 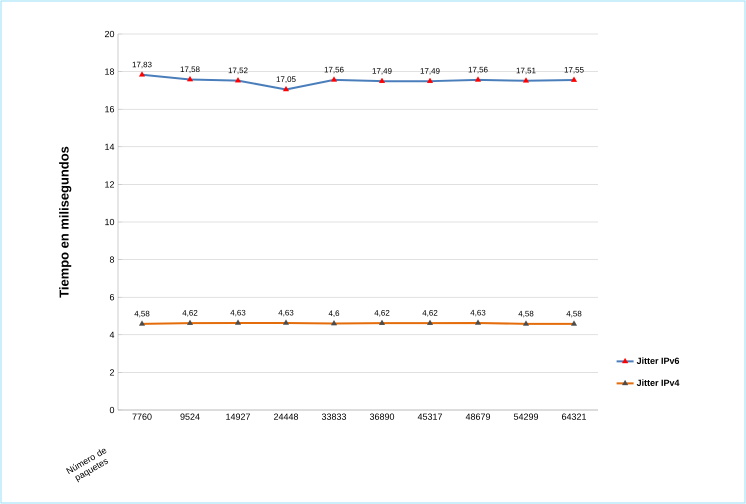 I want to click on x-tick-label: 14927, so click(x=238, y=417).